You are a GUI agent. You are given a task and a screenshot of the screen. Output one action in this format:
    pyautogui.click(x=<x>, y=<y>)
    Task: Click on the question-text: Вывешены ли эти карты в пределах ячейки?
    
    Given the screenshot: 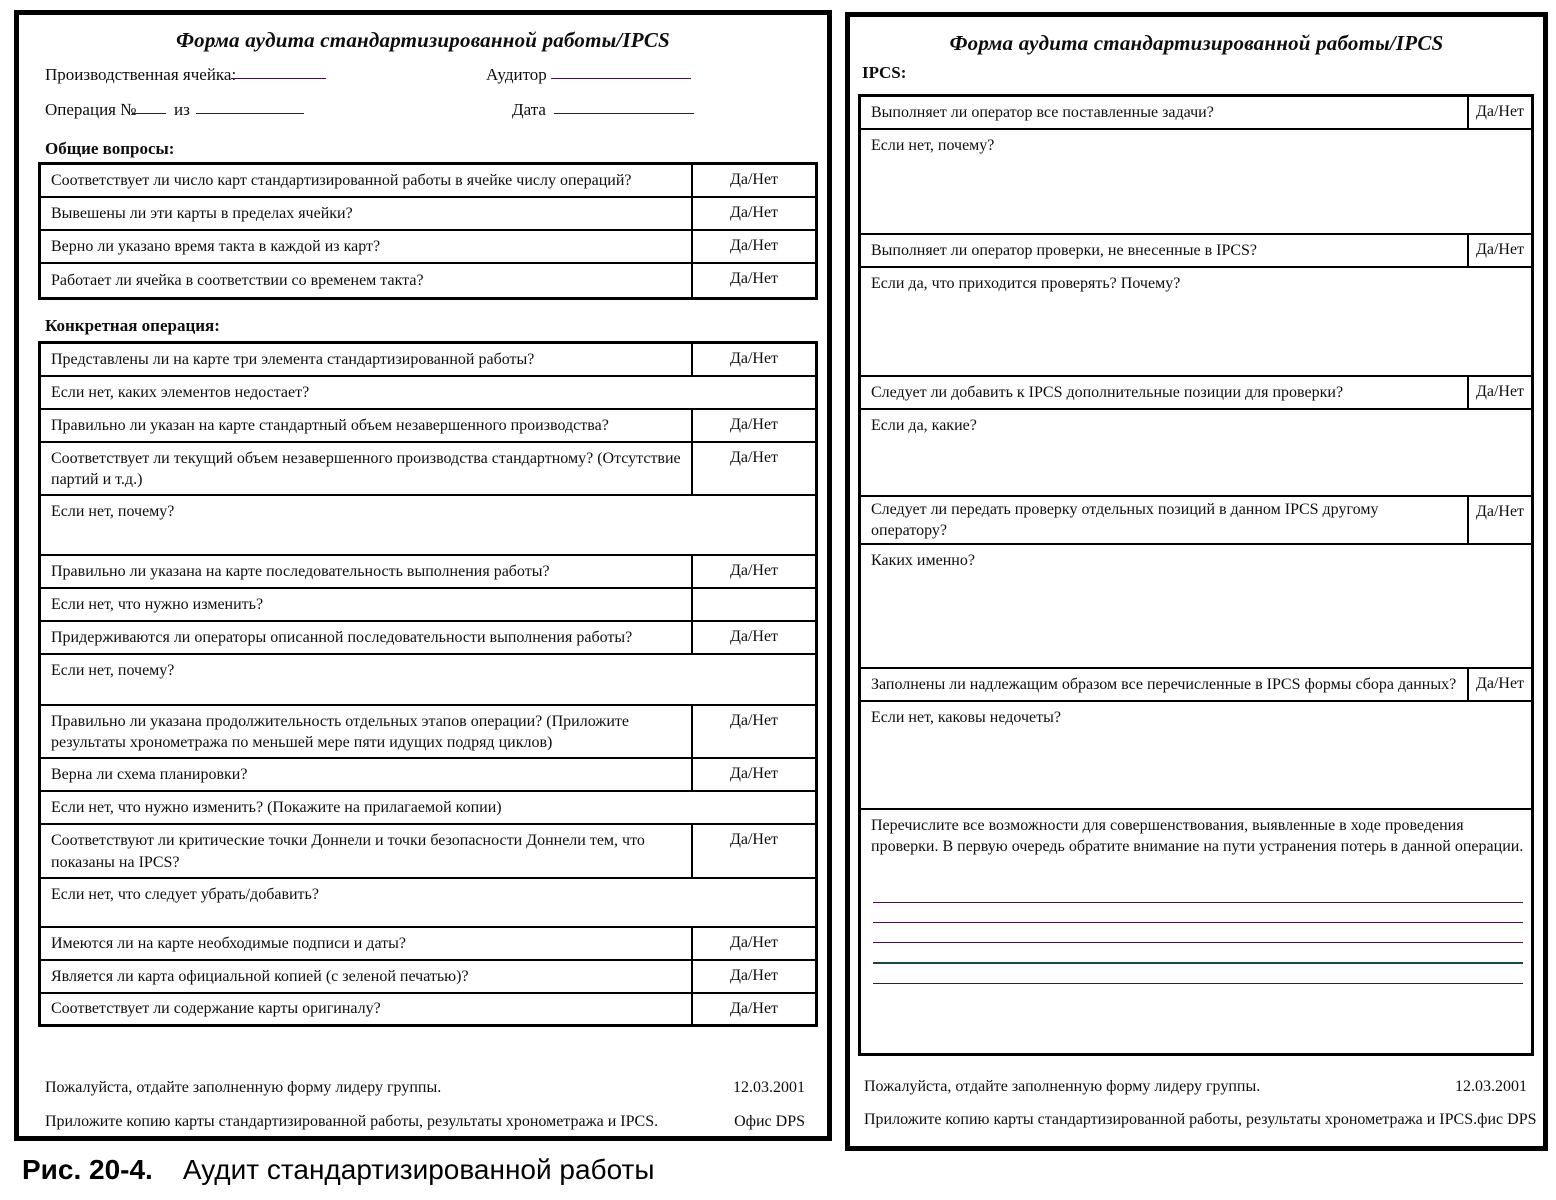 What is the action you would take?
    pyautogui.click(x=202, y=213)
    